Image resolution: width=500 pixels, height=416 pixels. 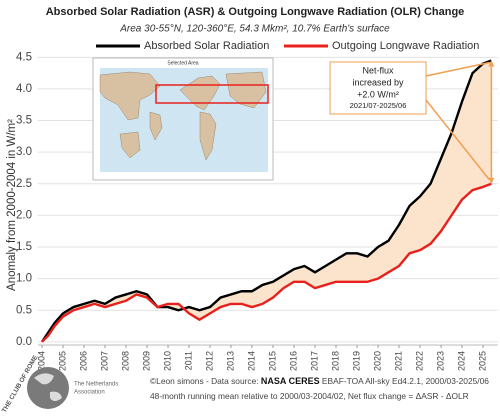 I want to click on x-tick-label: 2008, so click(x=125, y=361).